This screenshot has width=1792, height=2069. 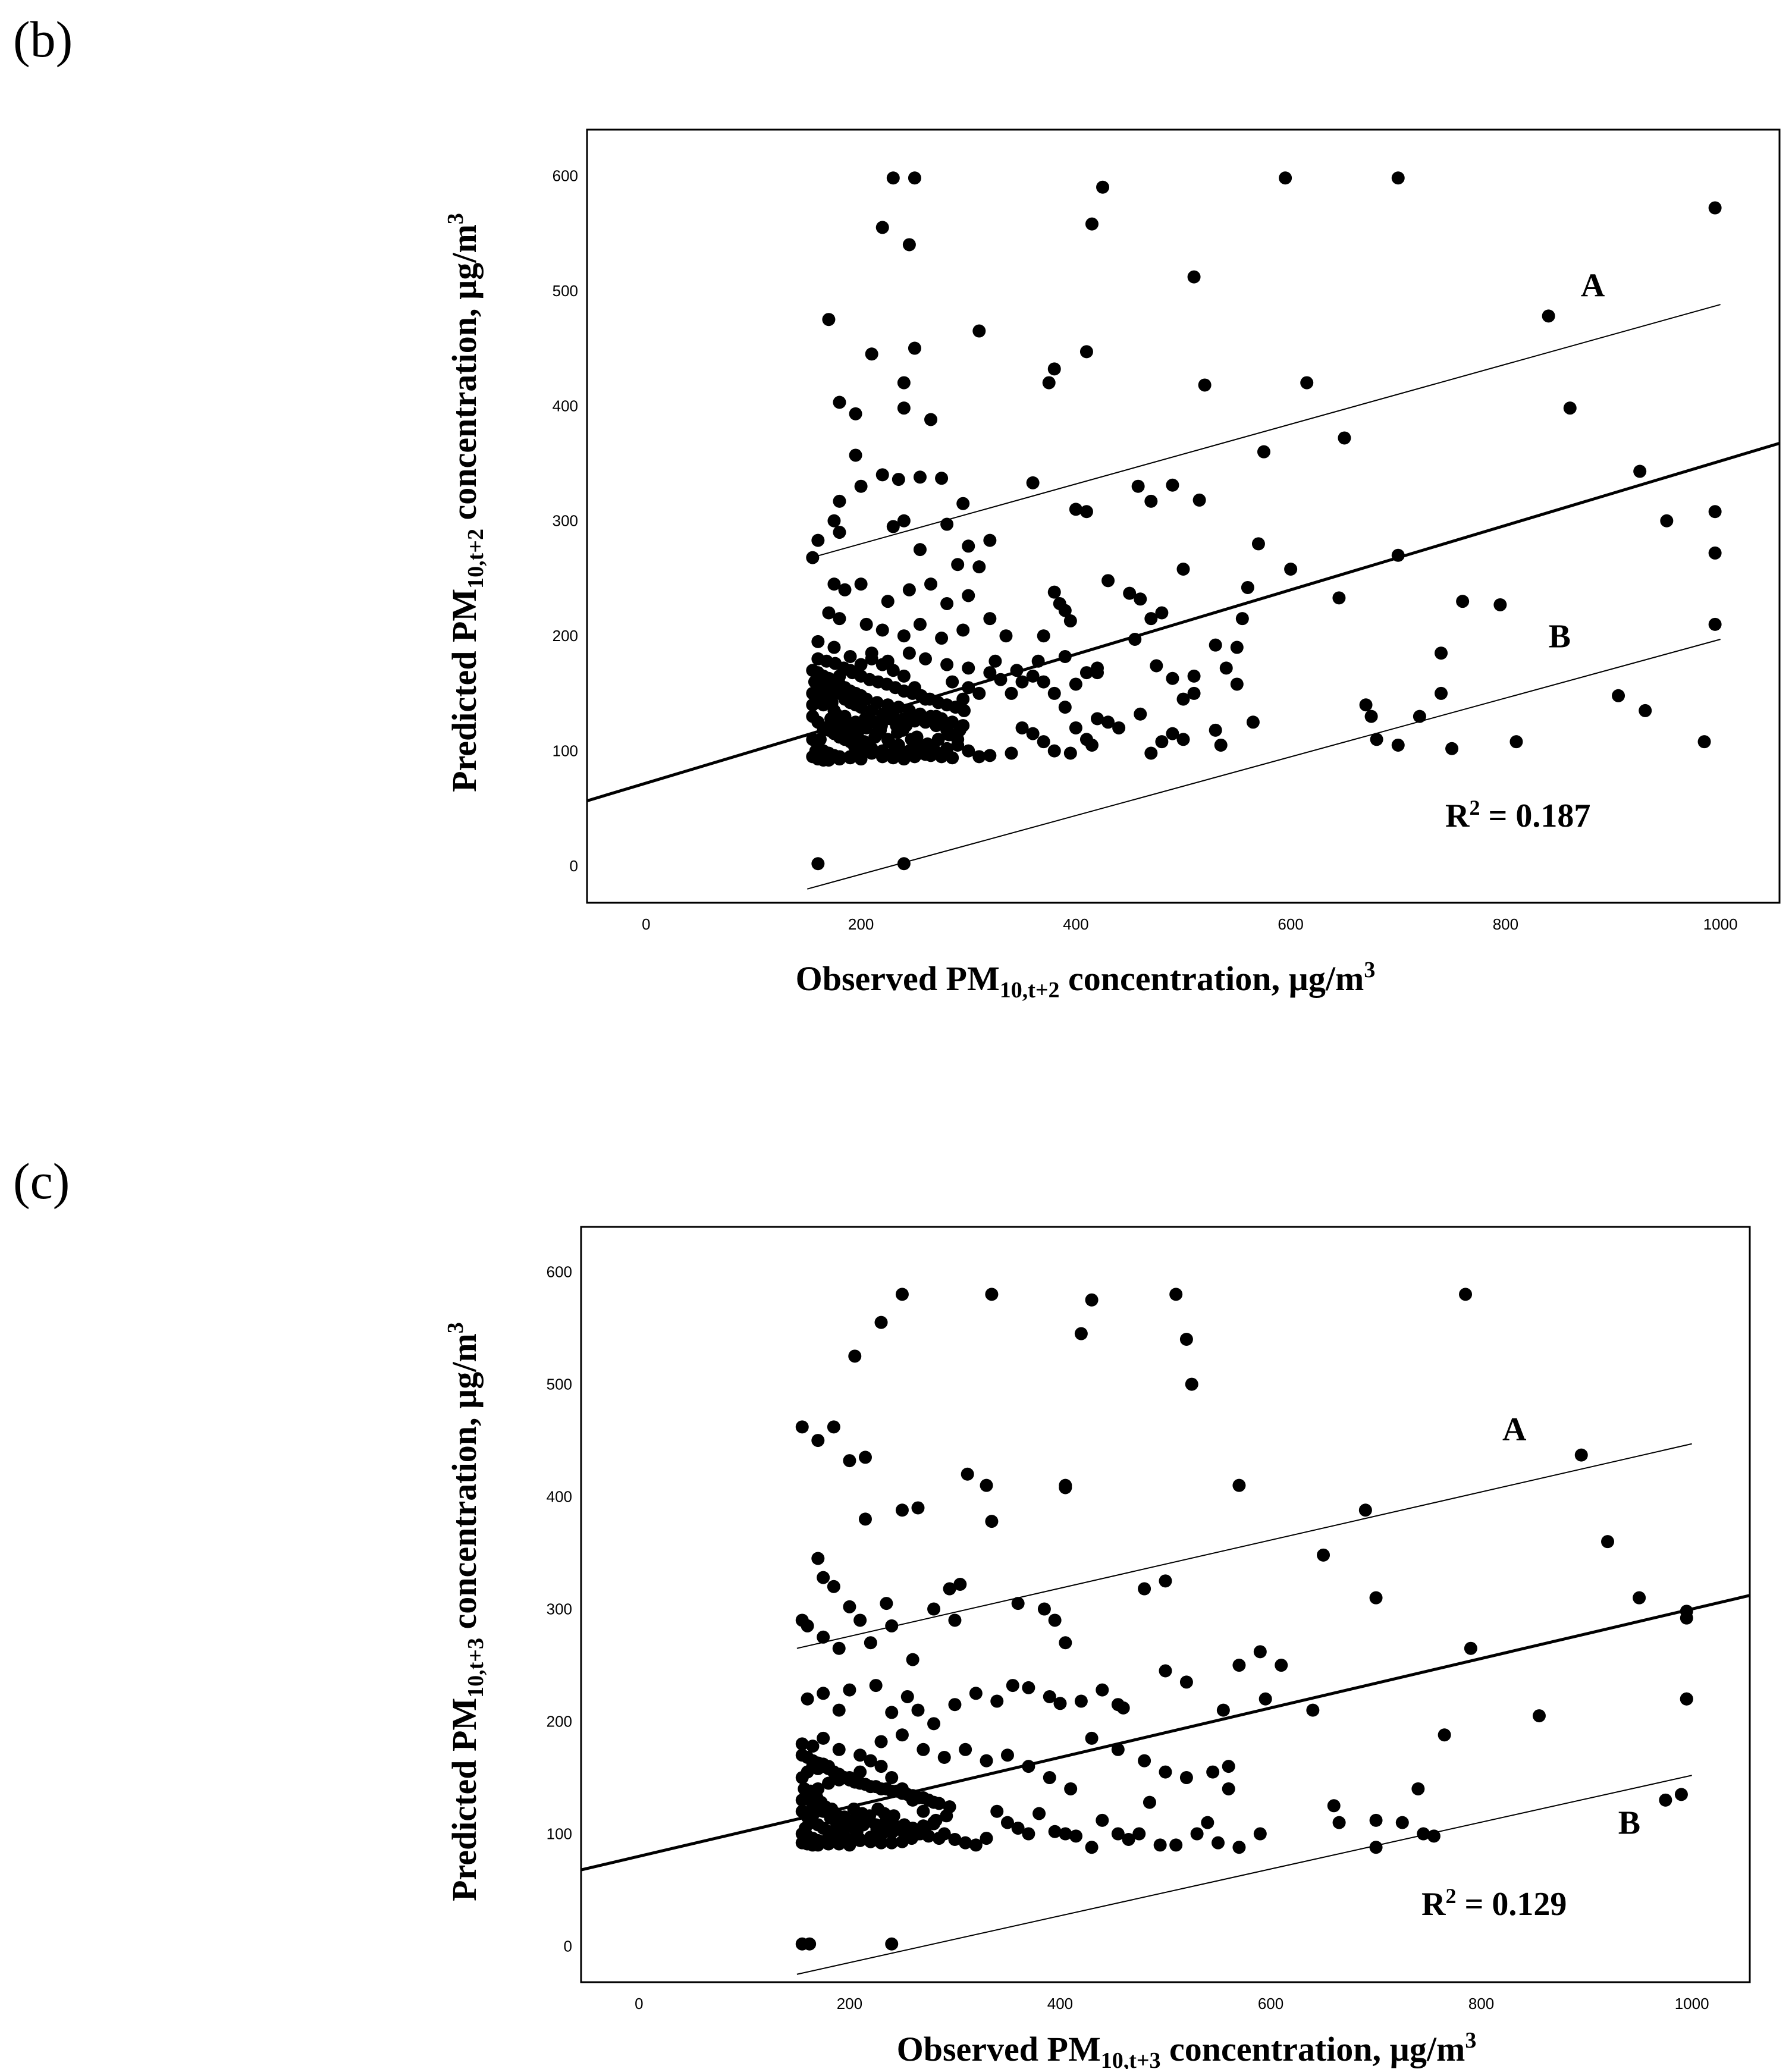 I want to click on x-tick-label: 400, so click(x=1060, y=2004).